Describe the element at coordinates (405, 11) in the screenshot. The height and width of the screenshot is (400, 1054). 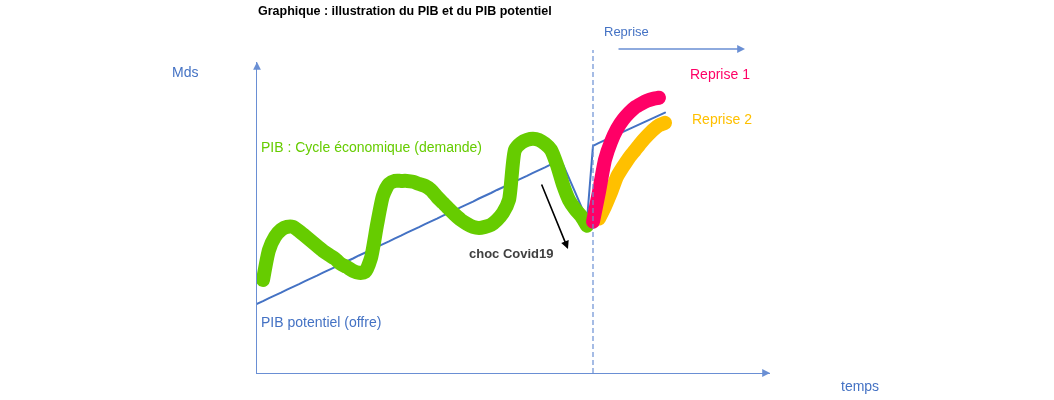
I see `chart-title: Graphique : illustration du PIB et du PIB potentiel` at that location.